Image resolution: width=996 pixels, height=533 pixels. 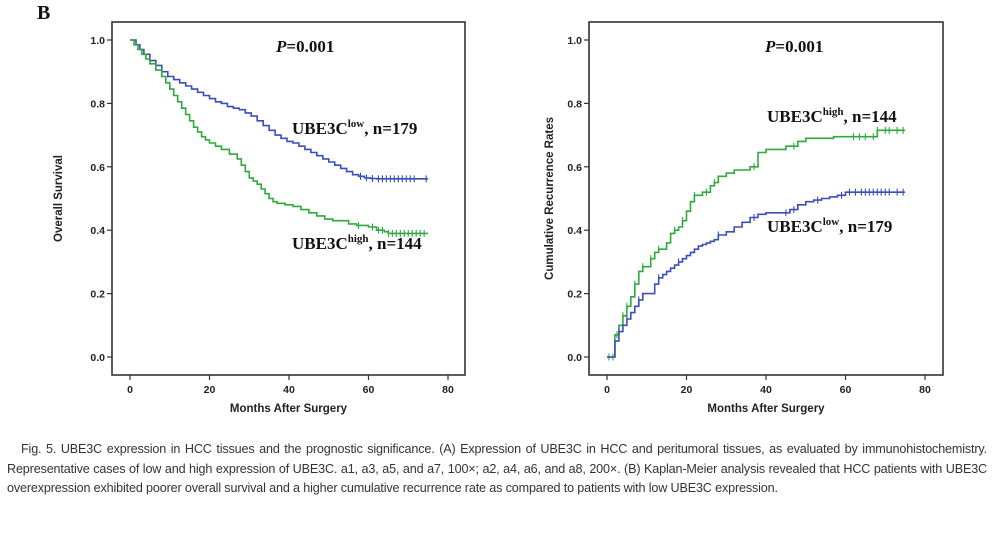 What do you see at coordinates (550, 198) in the screenshot?
I see `y-axis-title: Cumulative Recurrence Rates` at bounding box center [550, 198].